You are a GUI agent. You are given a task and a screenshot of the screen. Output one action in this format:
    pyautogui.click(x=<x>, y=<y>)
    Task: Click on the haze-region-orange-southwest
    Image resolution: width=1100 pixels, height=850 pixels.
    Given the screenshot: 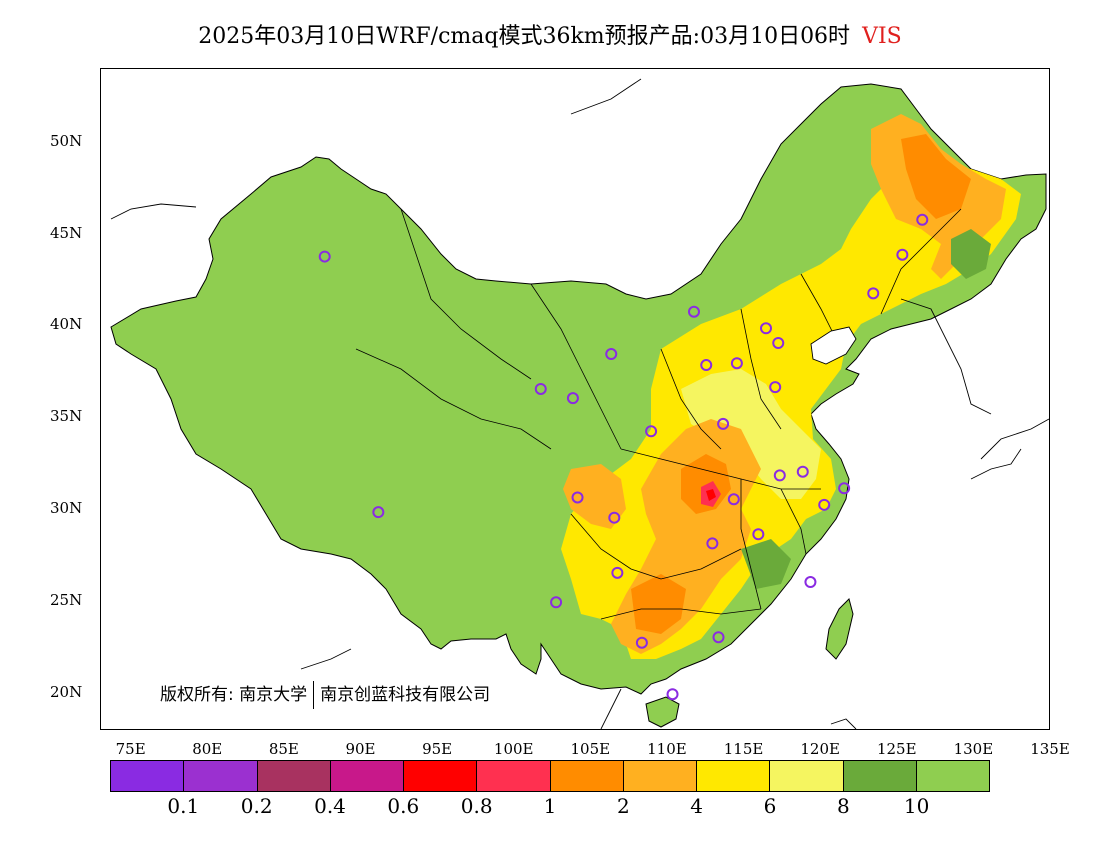 What is the action you would take?
    pyautogui.click(x=594, y=496)
    